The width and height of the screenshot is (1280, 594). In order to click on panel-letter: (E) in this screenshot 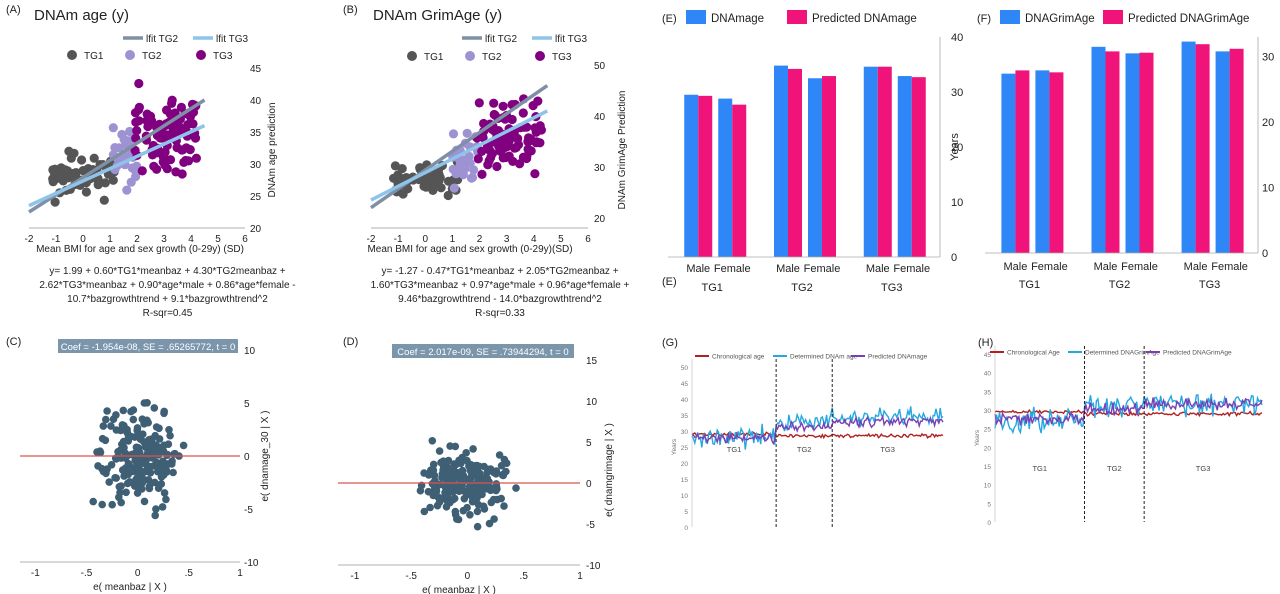, I will do `click(669, 19)`.